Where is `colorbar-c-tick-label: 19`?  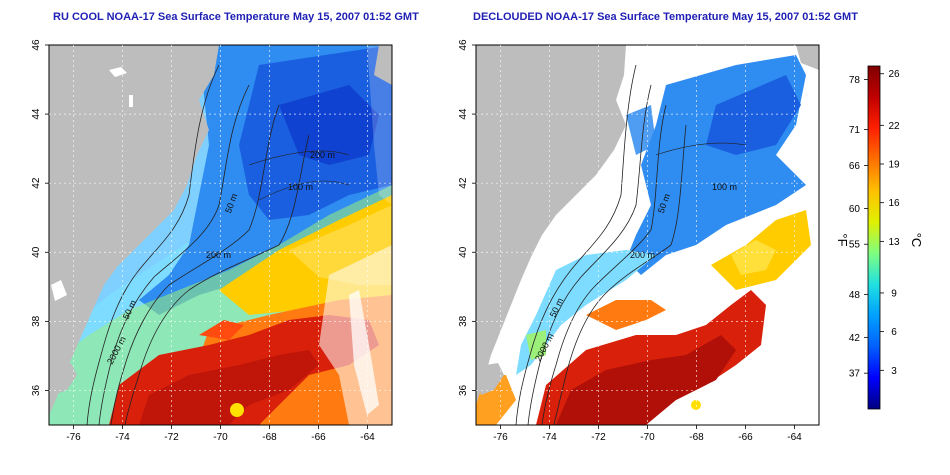
colorbar-c-tick-label: 19 is located at coordinates (894, 165).